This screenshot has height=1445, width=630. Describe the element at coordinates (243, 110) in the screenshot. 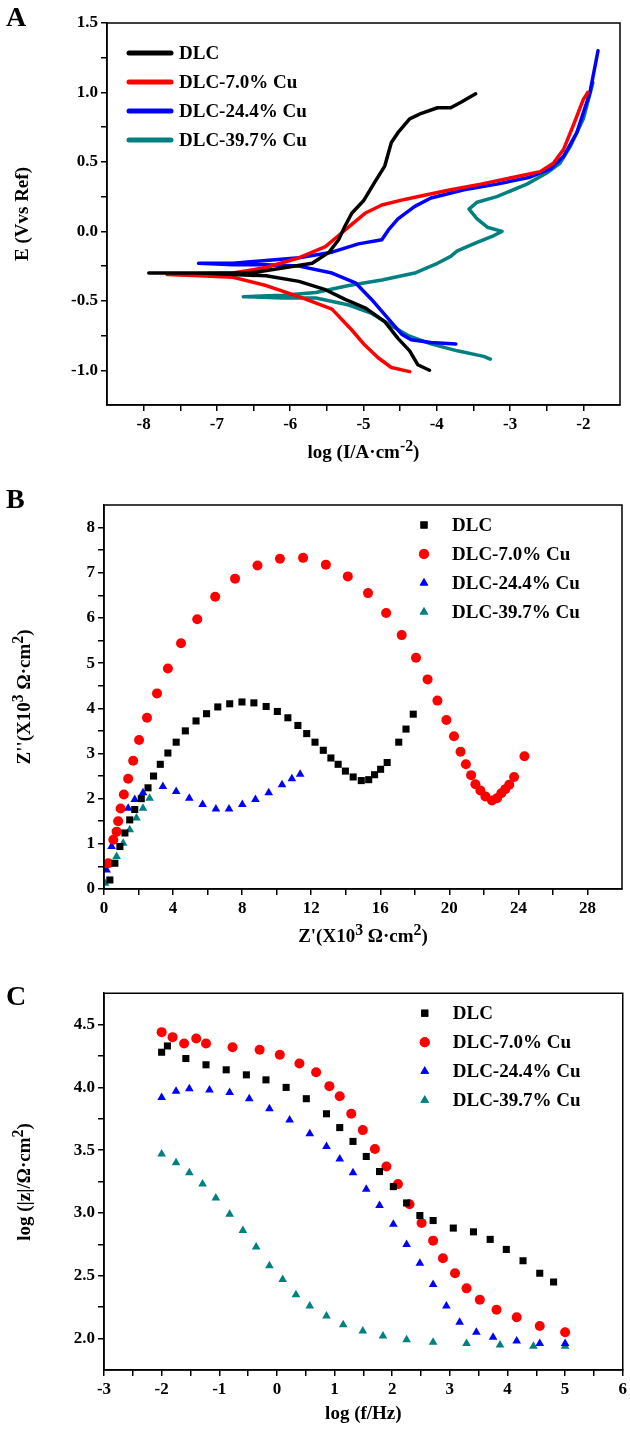

I see `legend-label: DLC-24.4% Cu` at that location.